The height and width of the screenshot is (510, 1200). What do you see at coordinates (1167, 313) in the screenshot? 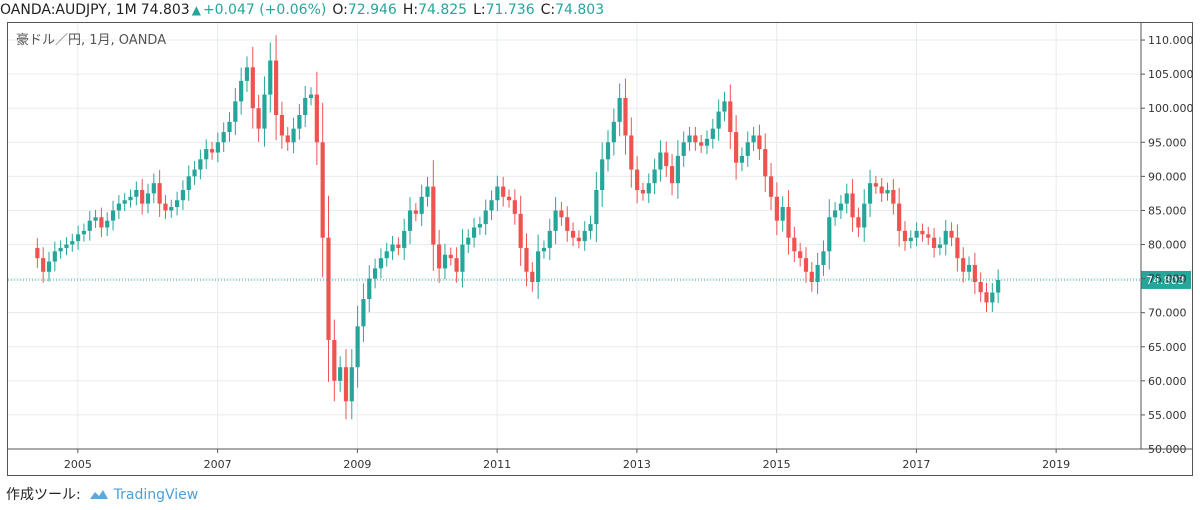
I see `y-tick-label: 70.000` at bounding box center [1167, 313].